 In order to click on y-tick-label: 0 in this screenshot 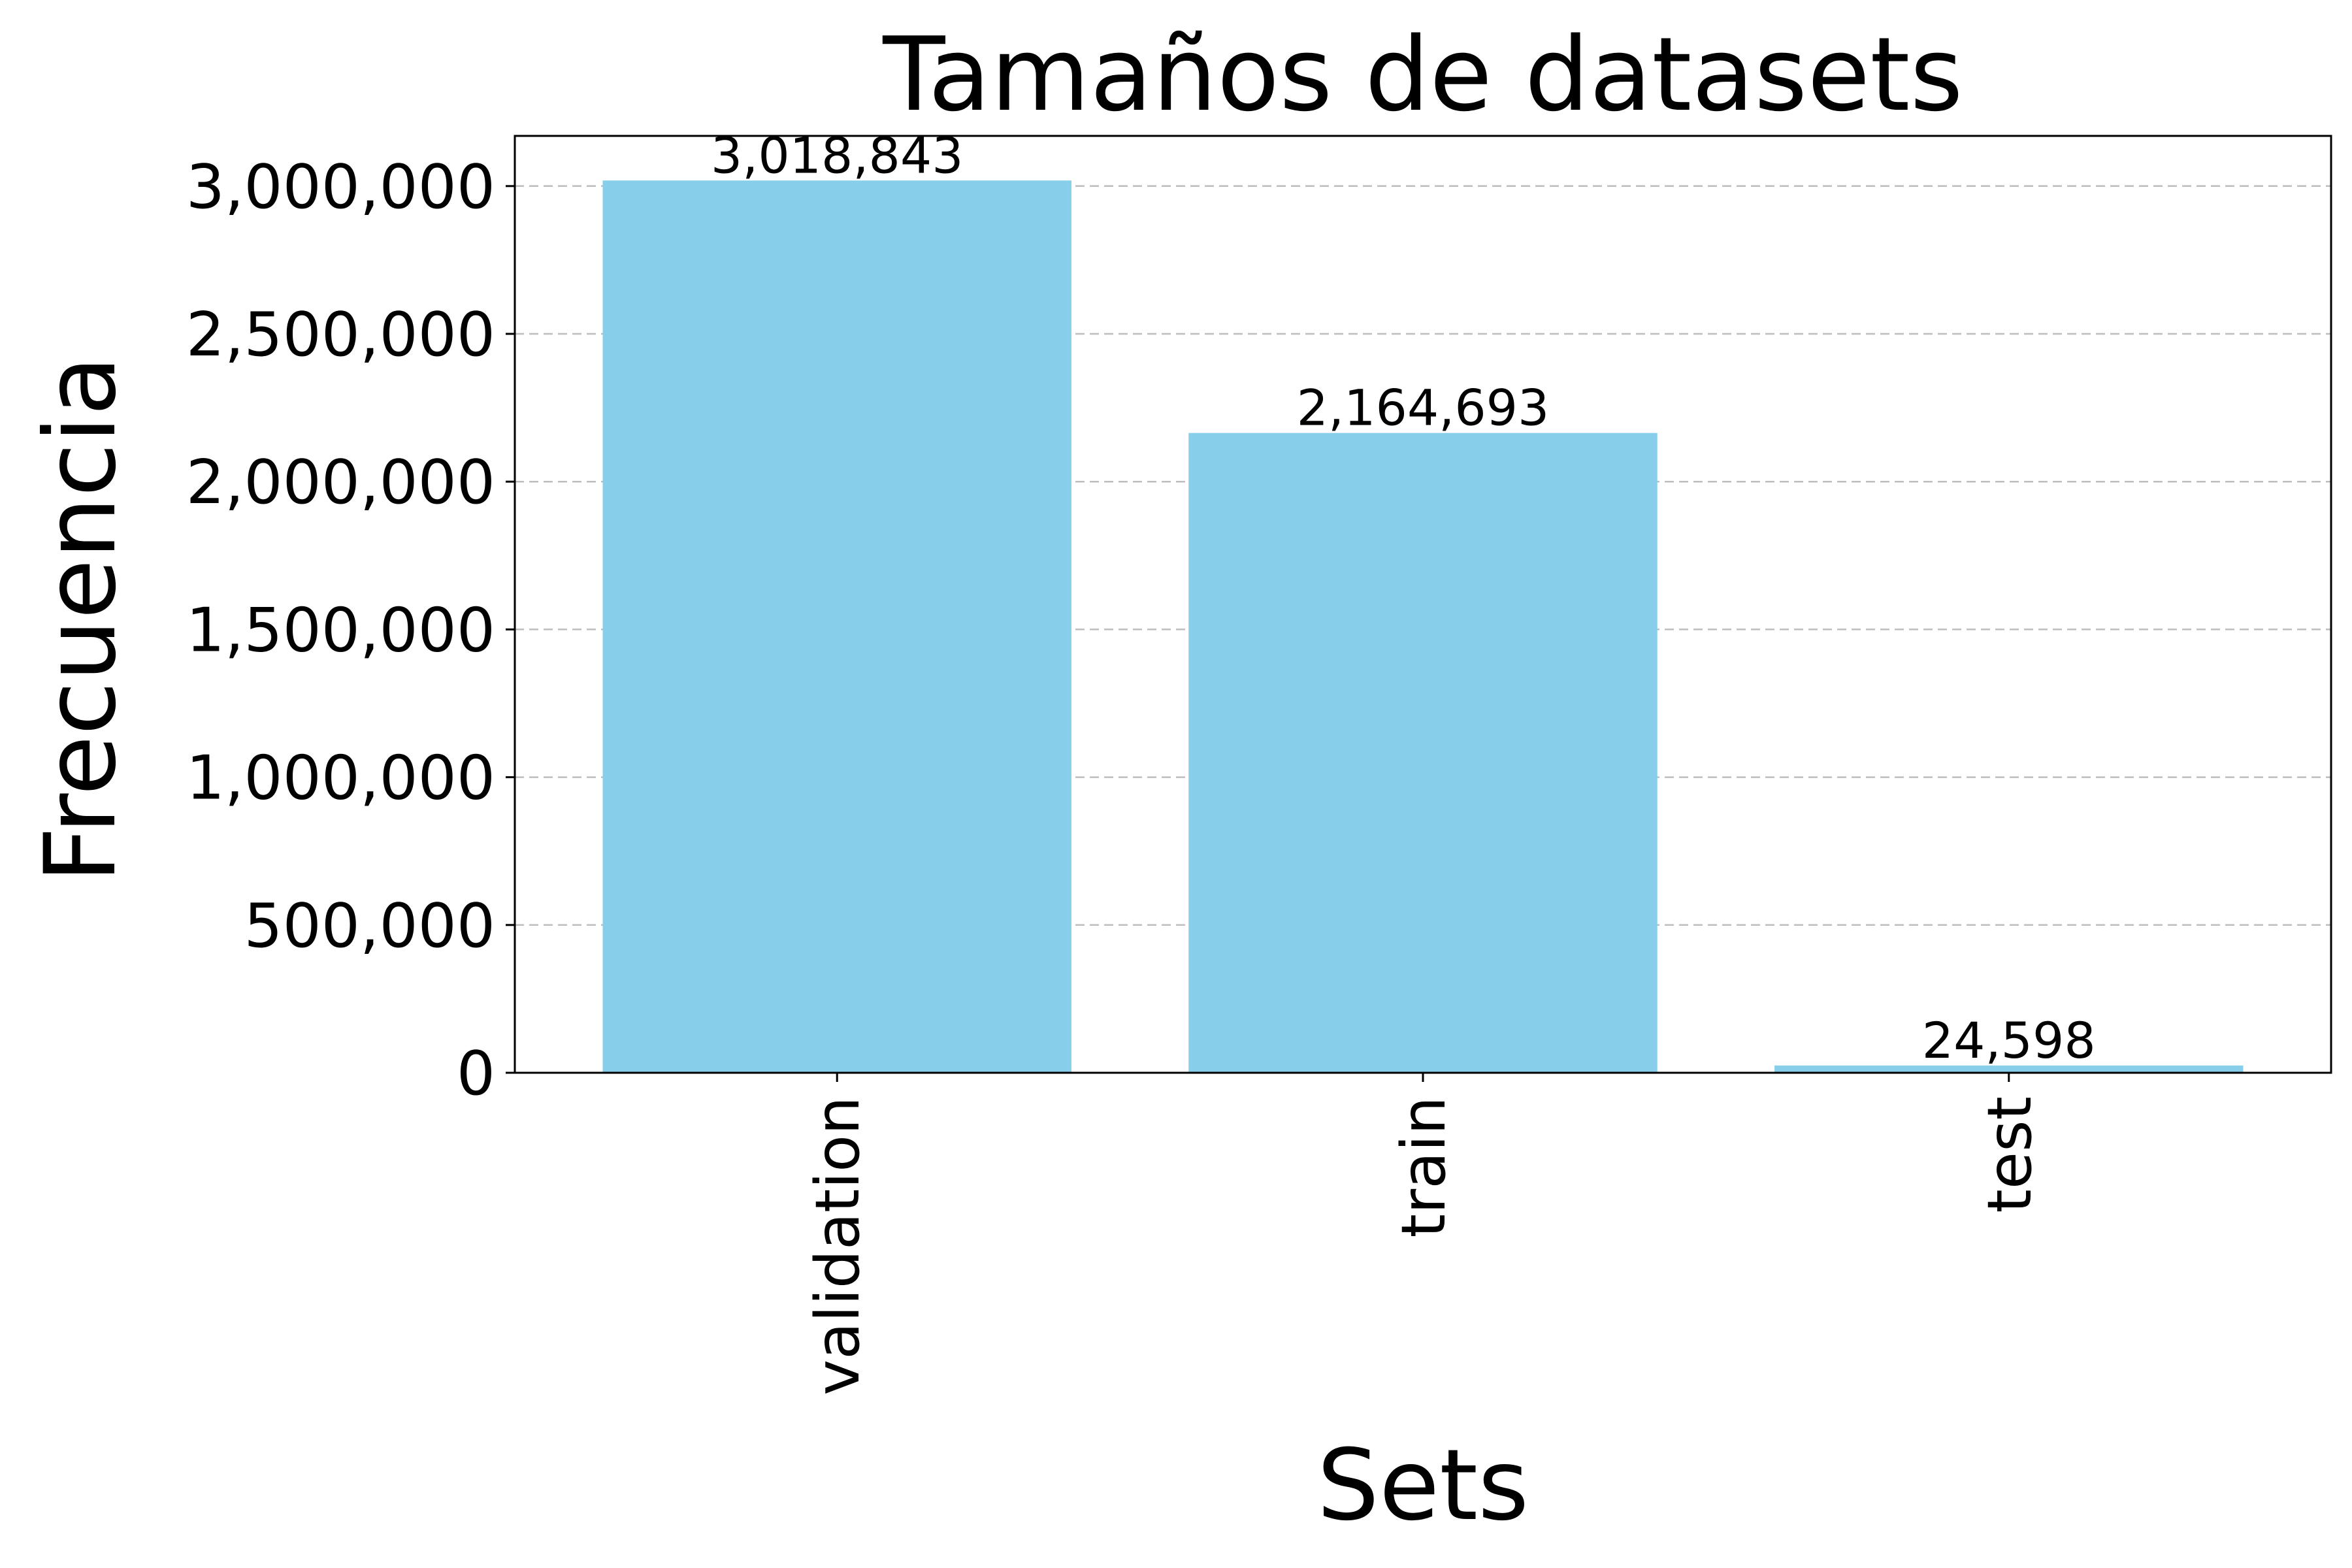, I will do `click(476, 1073)`.